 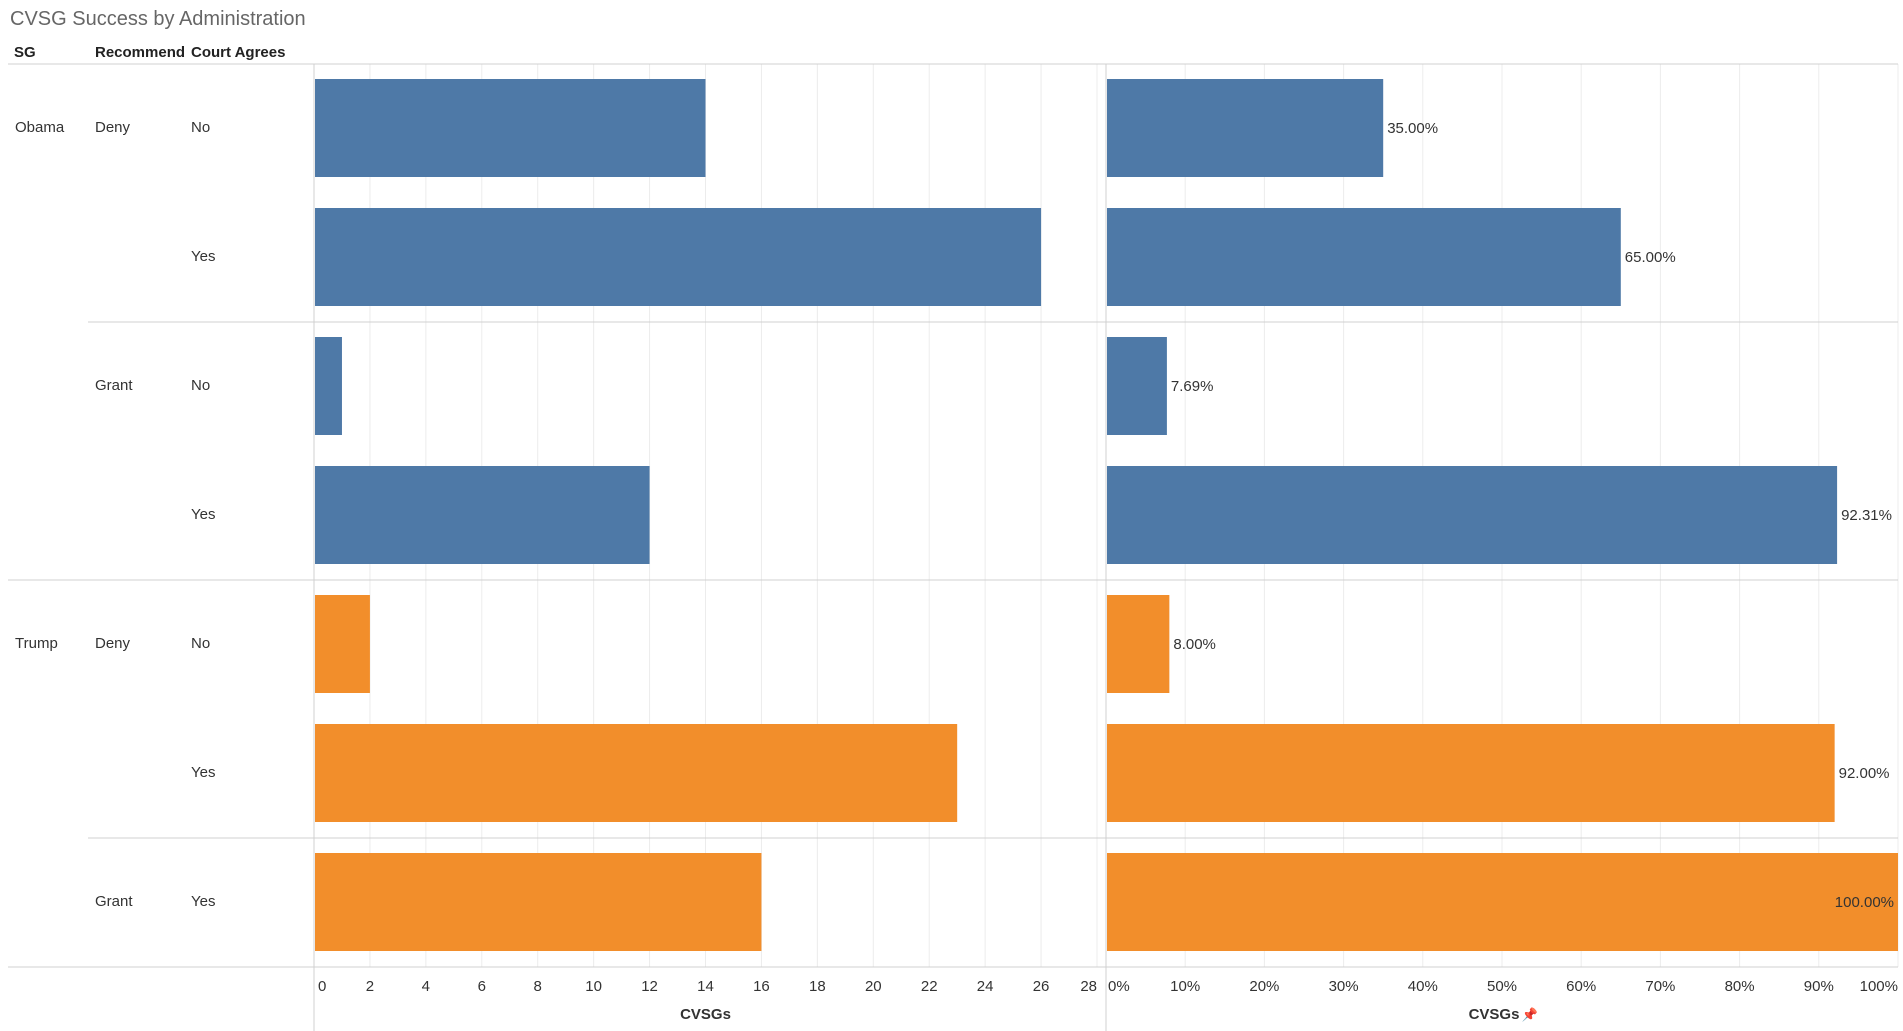 What do you see at coordinates (322, 986) in the screenshot?
I see `left-tick-label: 0` at bounding box center [322, 986].